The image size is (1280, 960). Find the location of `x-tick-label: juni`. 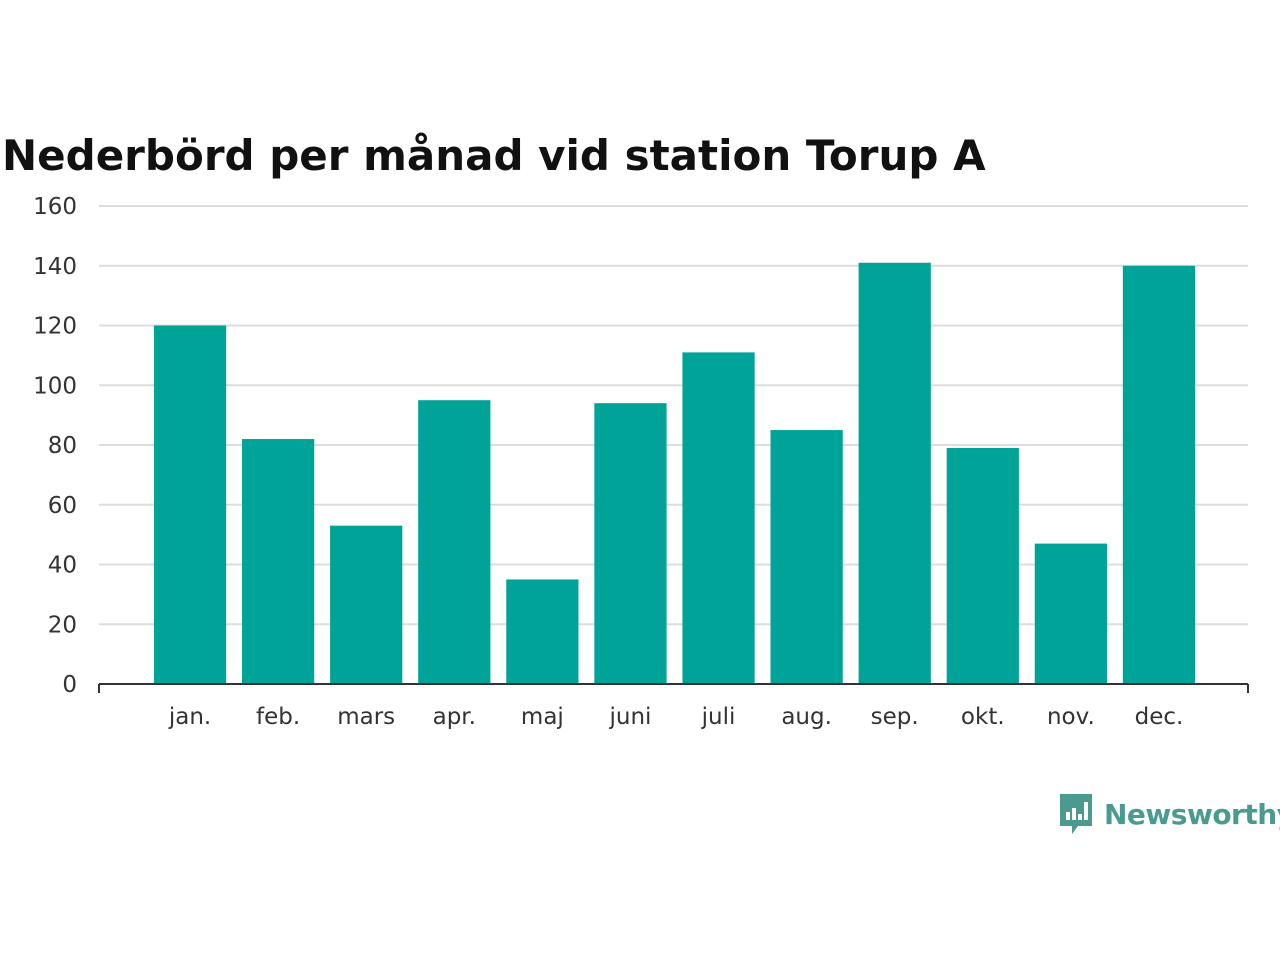

x-tick-label: juni is located at coordinates (629, 717).